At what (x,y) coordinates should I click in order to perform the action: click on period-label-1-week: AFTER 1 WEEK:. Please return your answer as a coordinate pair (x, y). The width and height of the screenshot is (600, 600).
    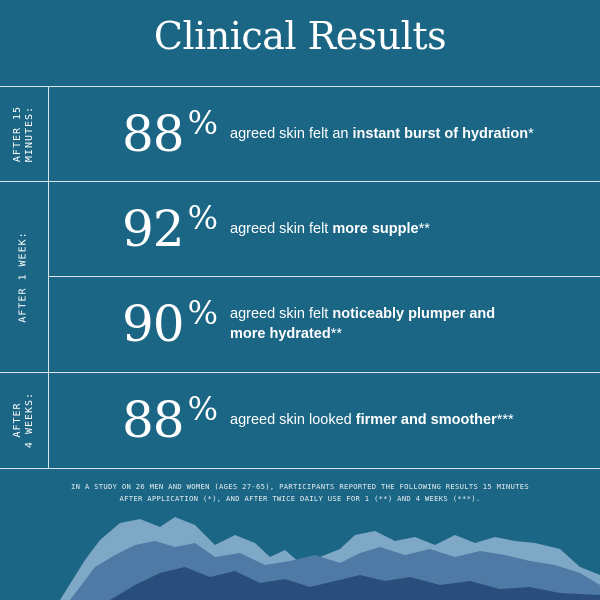
    Looking at the image, I should click on (23, 276).